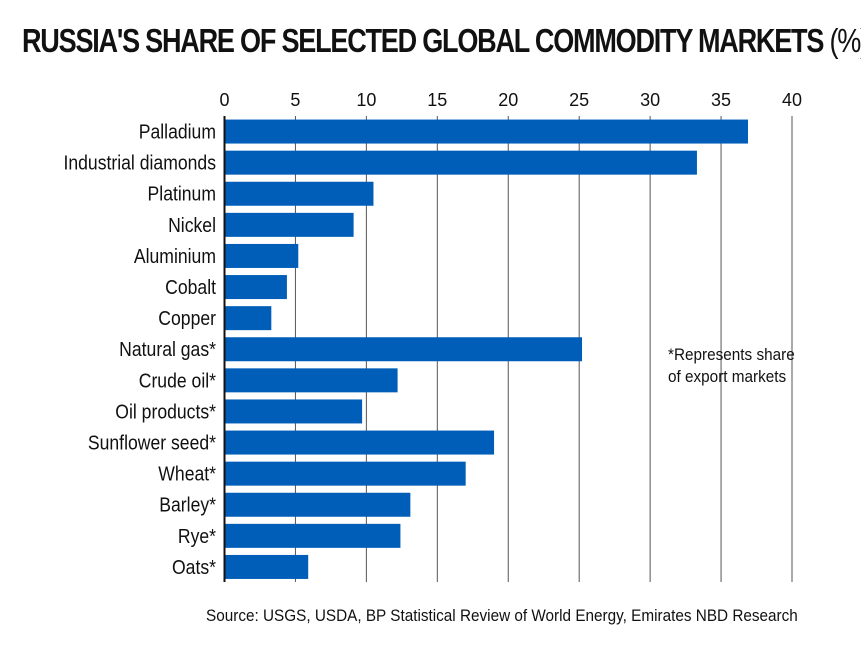  Describe the element at coordinates (139, 163) in the screenshot. I see `category-label: Industrial diamonds` at that location.